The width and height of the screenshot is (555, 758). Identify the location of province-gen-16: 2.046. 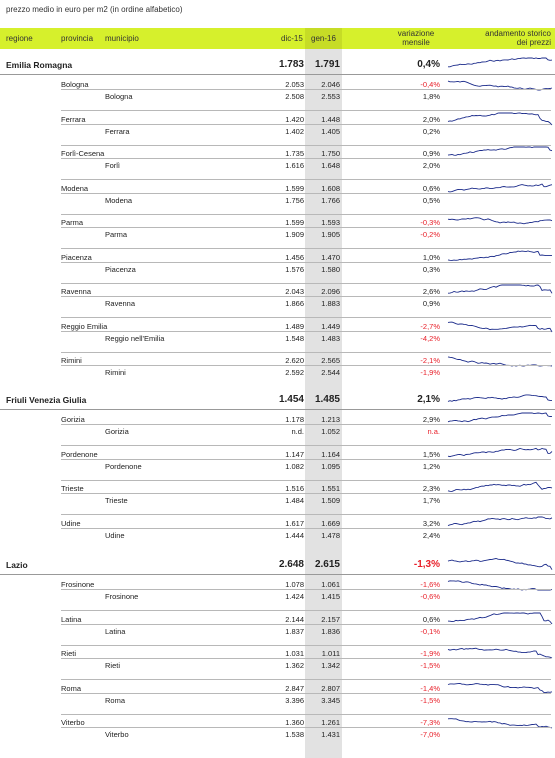
(330, 84).